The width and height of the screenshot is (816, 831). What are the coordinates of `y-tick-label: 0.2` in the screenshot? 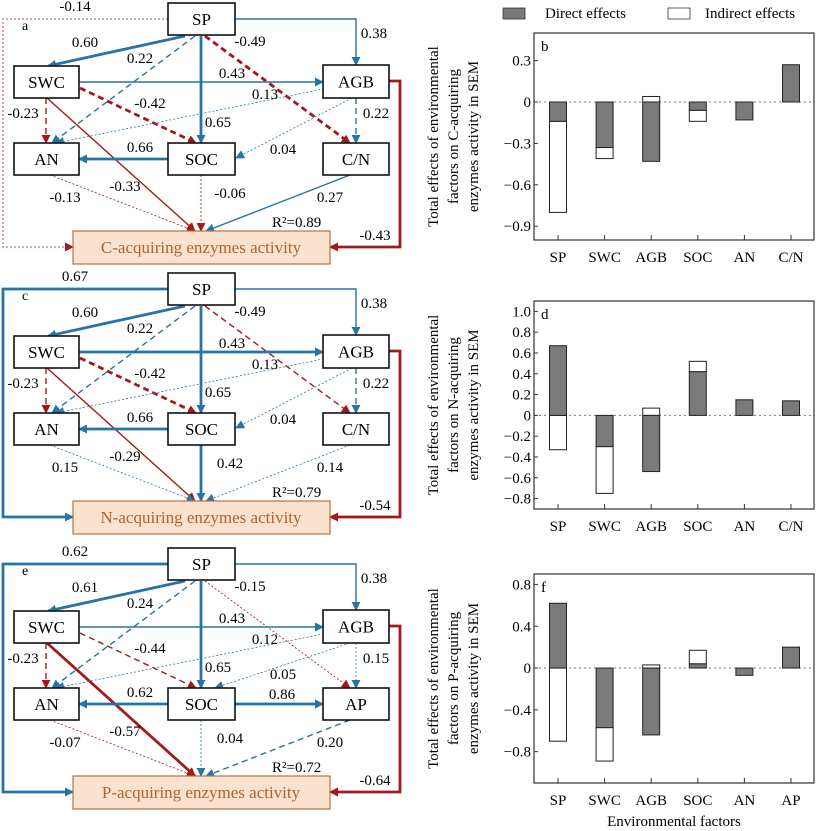 It's located at (521, 396).